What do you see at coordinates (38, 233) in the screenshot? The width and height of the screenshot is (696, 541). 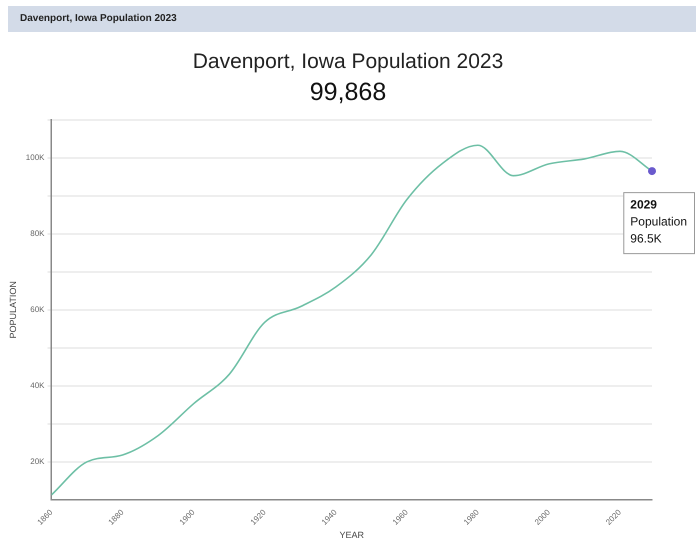 I see `y-tick-label: 80K` at bounding box center [38, 233].